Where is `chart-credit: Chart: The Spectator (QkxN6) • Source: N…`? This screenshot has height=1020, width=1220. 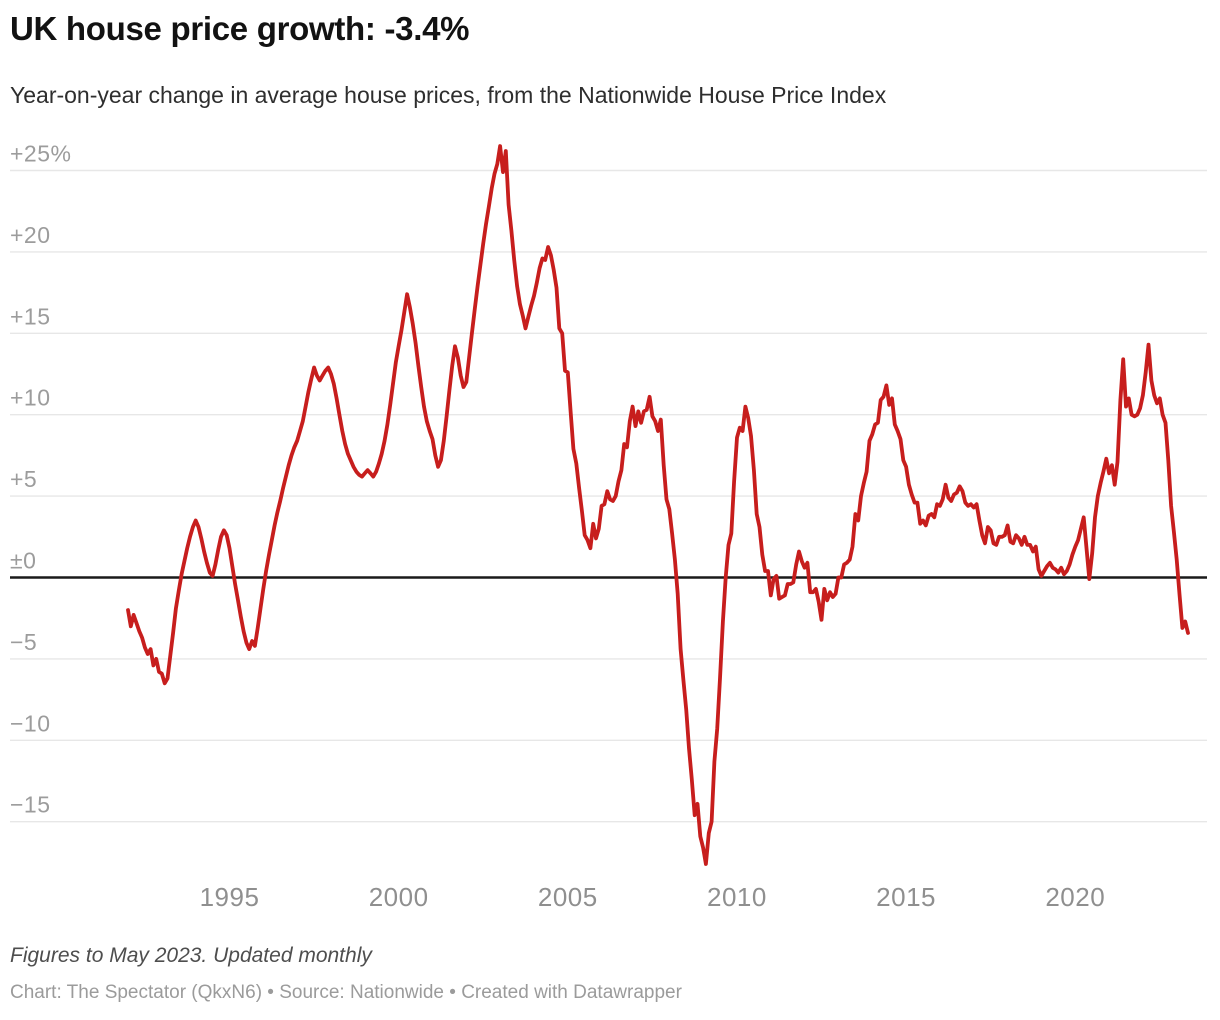 chart-credit: Chart: The Spectator (QkxN6) • Source: N… is located at coordinates (346, 992).